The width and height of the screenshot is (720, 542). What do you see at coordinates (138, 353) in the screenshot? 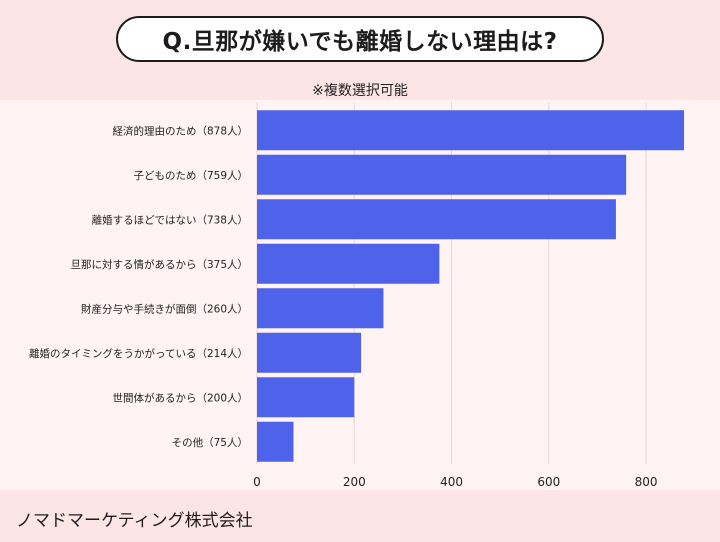
I see `category-label: 離婚のタイミングをうかがっている（214人）` at bounding box center [138, 353].